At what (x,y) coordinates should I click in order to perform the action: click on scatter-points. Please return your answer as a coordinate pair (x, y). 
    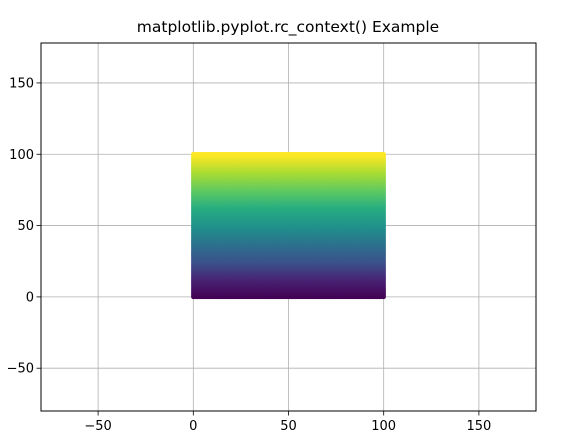
    Looking at the image, I should click on (288, 226).